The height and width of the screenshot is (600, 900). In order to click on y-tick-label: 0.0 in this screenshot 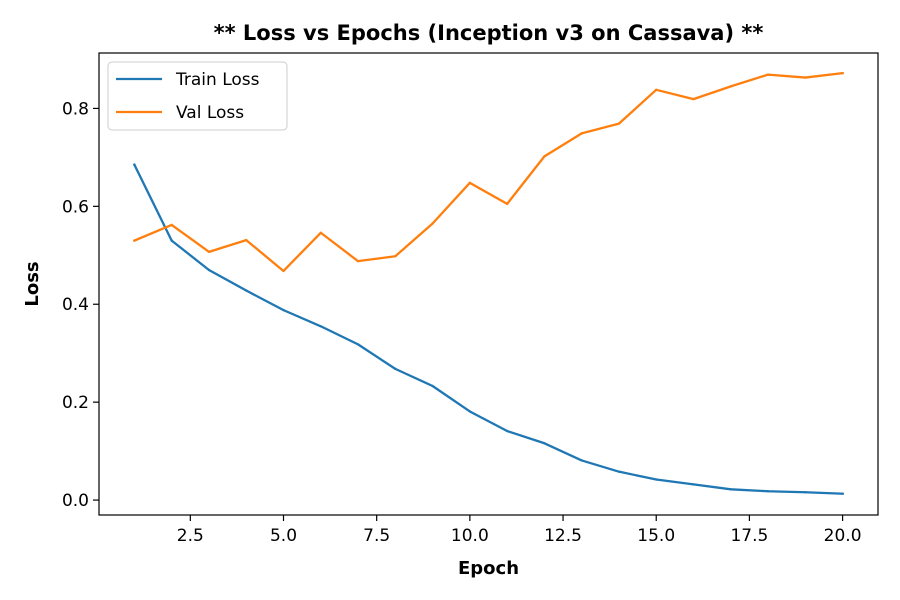, I will do `click(75, 501)`.